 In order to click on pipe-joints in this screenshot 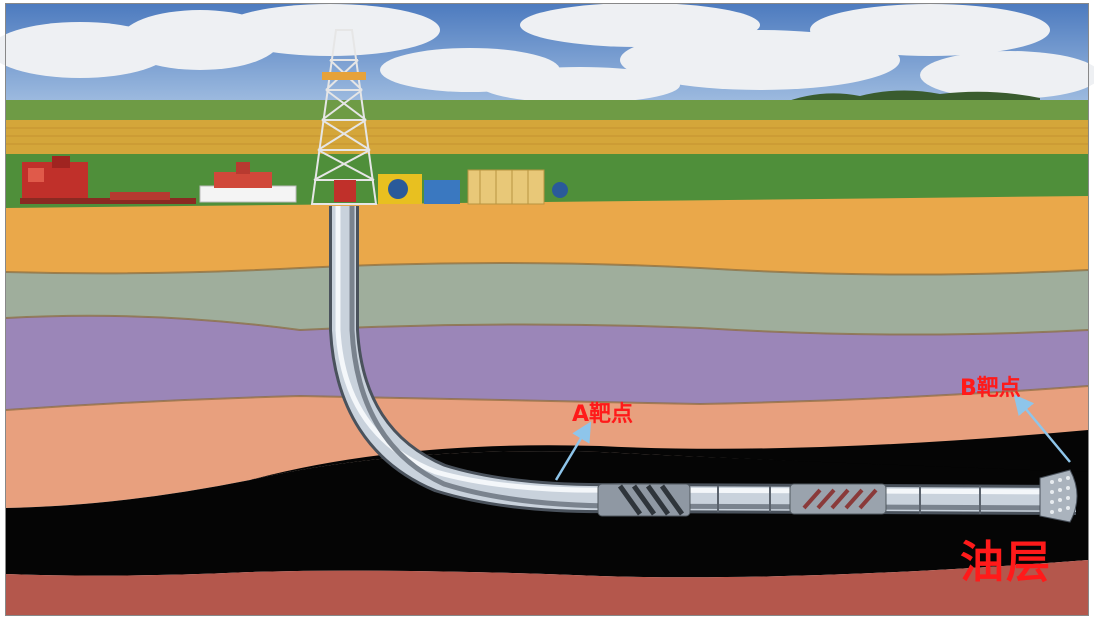, I will do `click(849, 500)`.